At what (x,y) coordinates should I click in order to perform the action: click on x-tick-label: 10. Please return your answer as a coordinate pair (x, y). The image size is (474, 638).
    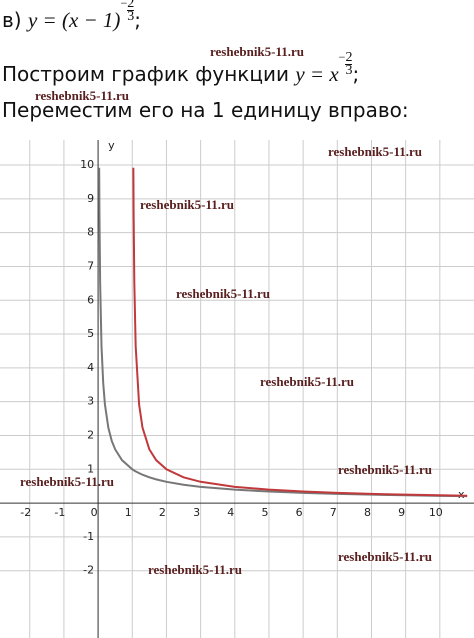
    Looking at the image, I should click on (436, 512).